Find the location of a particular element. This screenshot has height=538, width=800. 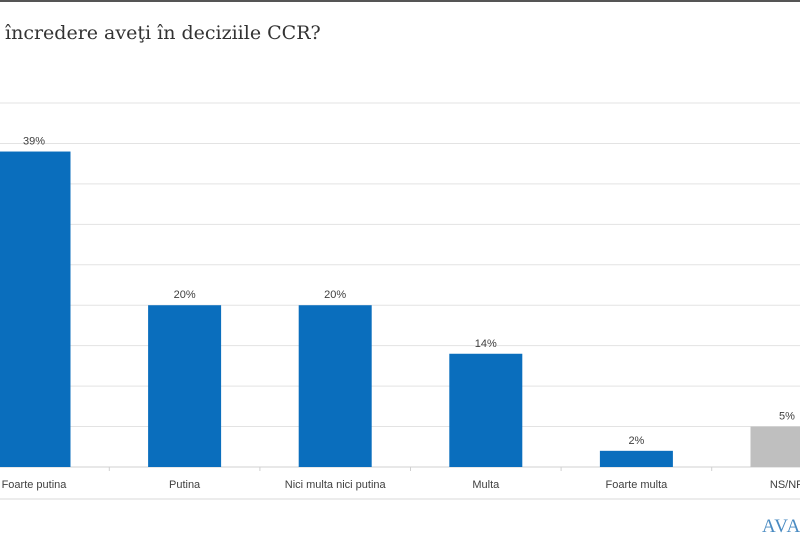

category-label: Multa is located at coordinates (486, 485).